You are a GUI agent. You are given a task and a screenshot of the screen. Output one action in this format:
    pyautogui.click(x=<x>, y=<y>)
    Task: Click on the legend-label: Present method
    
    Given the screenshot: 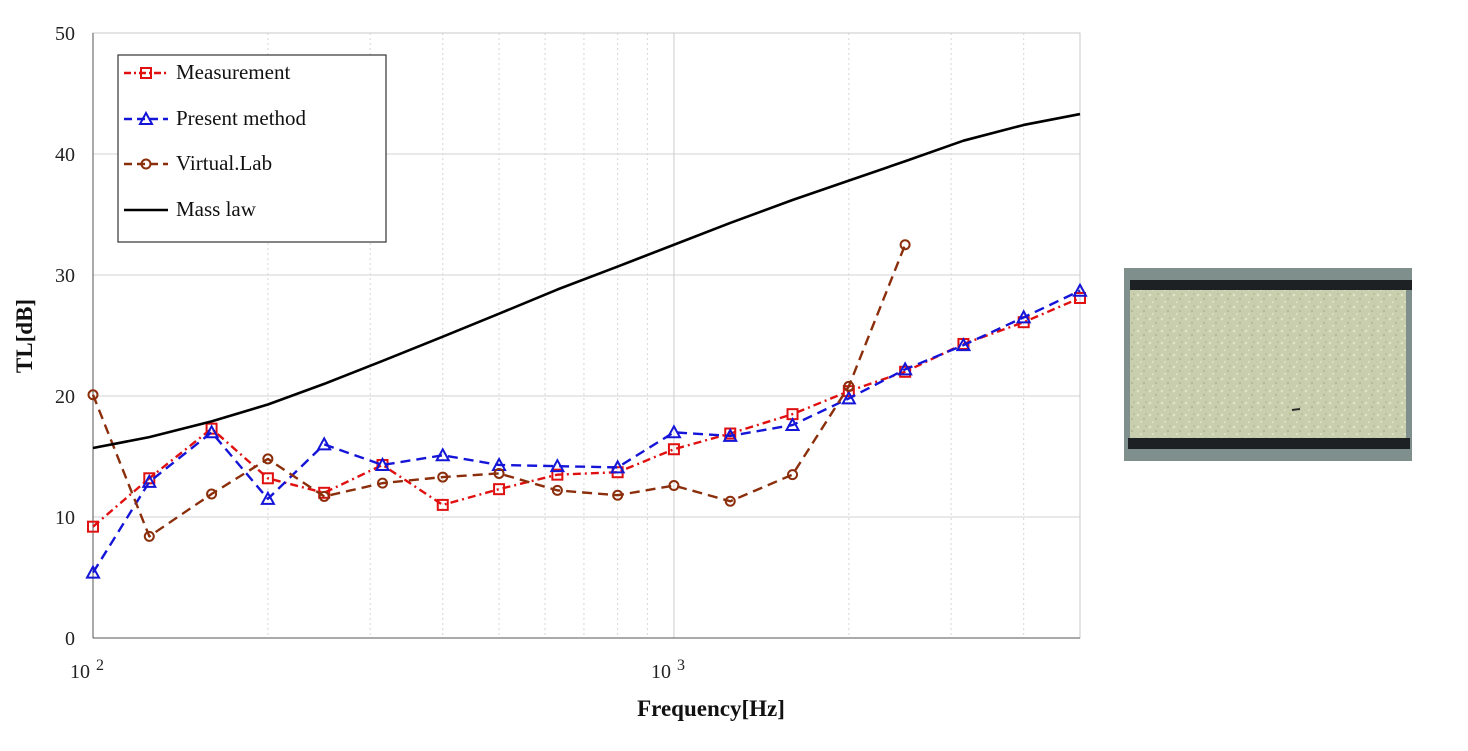 What is the action you would take?
    pyautogui.click(x=241, y=118)
    